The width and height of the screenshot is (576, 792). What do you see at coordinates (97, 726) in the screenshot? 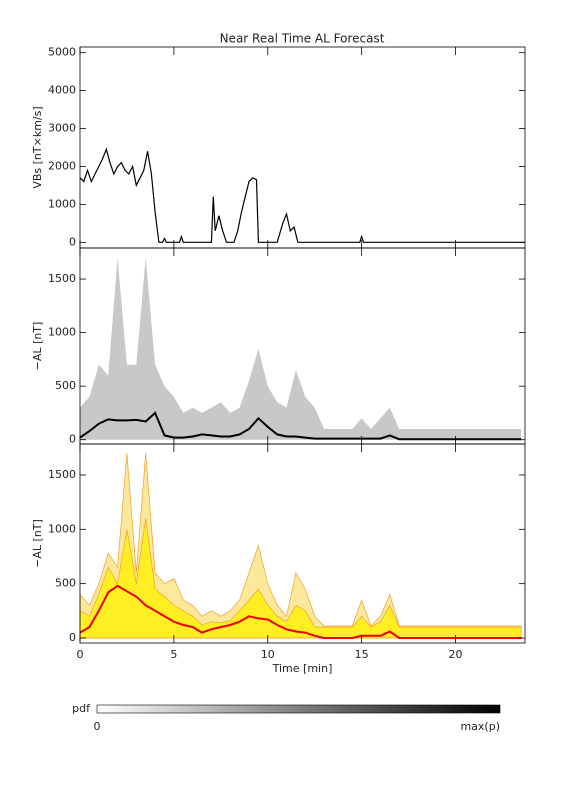
I see `colorbar-min: 0` at bounding box center [97, 726].